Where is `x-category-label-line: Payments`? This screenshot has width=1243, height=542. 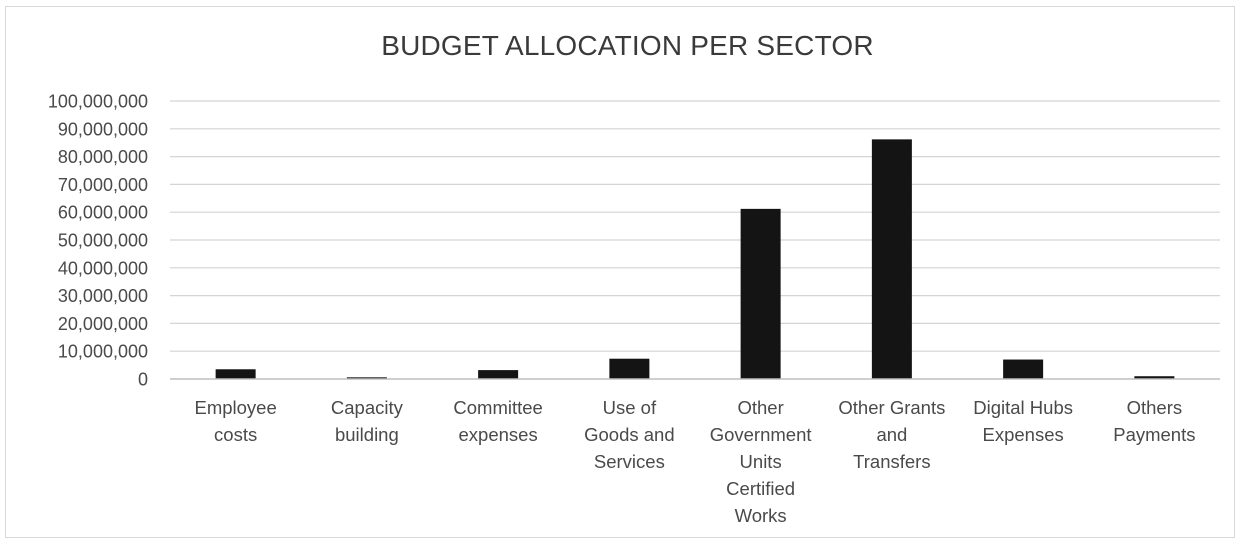 x-category-label-line: Payments is located at coordinates (1154, 434).